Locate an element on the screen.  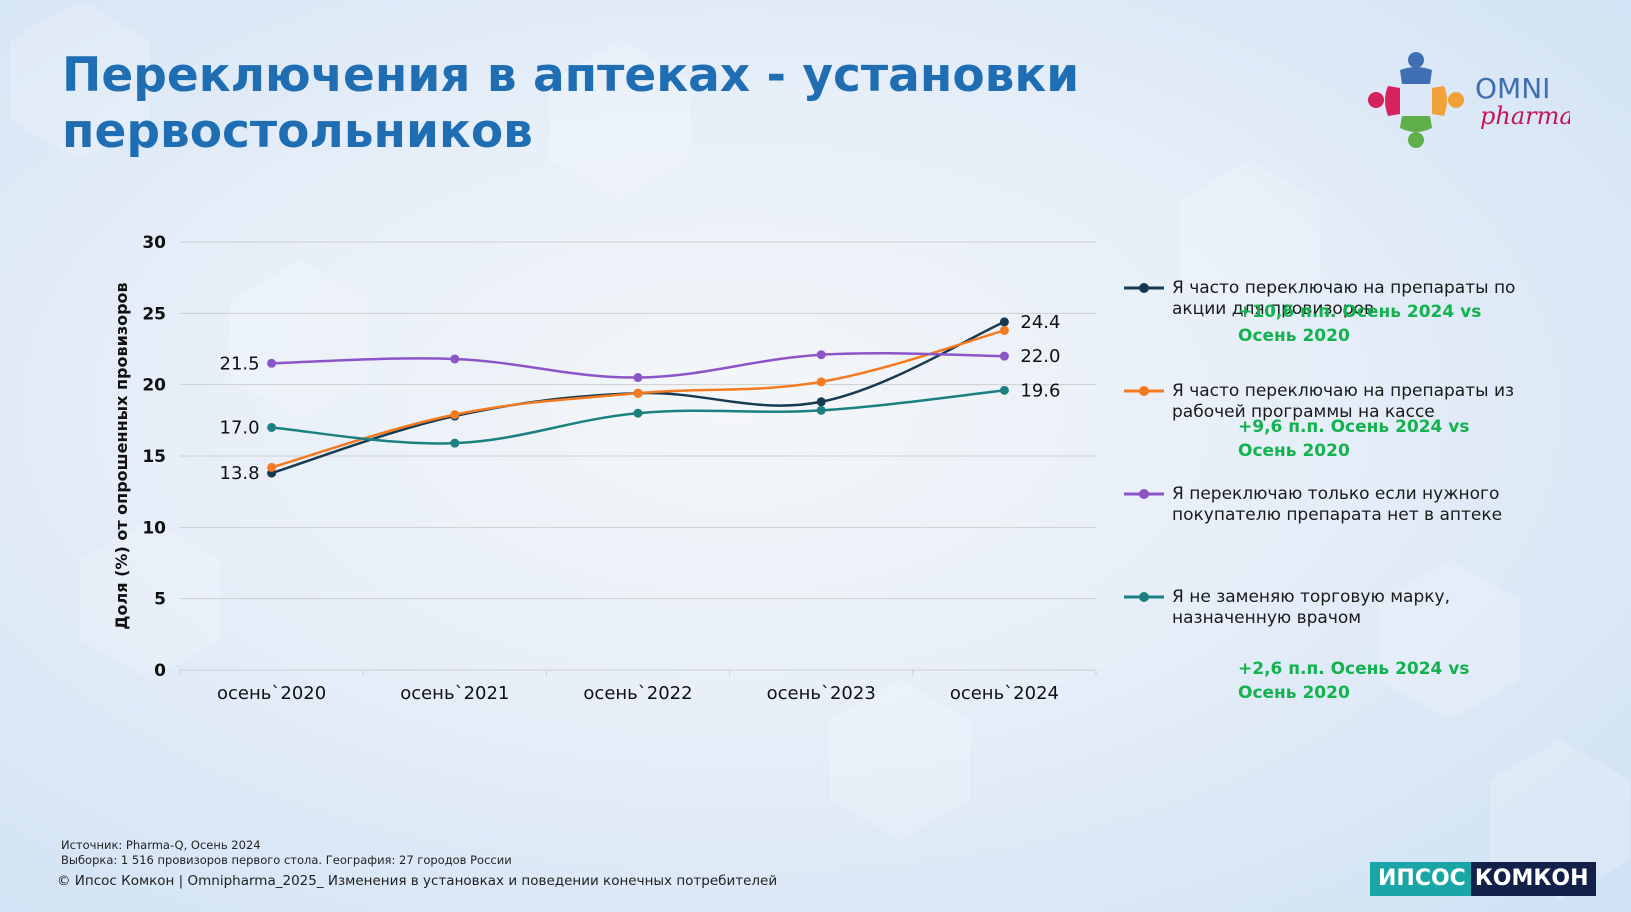
delta-annotation-series-4: +2,6 п.п. Осень 2024 vs Осень 2020 is located at coordinates (1354, 681).